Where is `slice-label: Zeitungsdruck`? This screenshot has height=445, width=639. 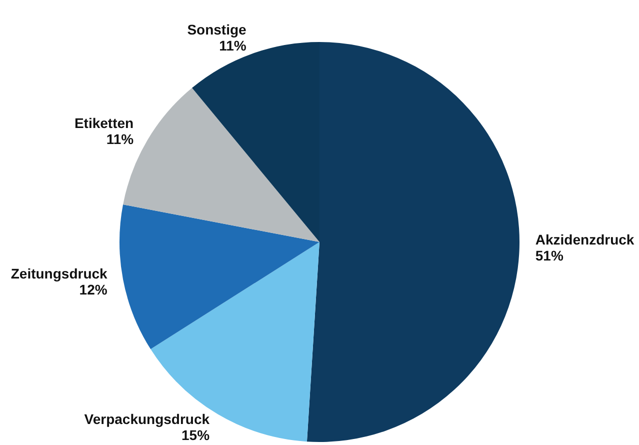
slice-label: Zeitungsdruck is located at coordinates (59, 273).